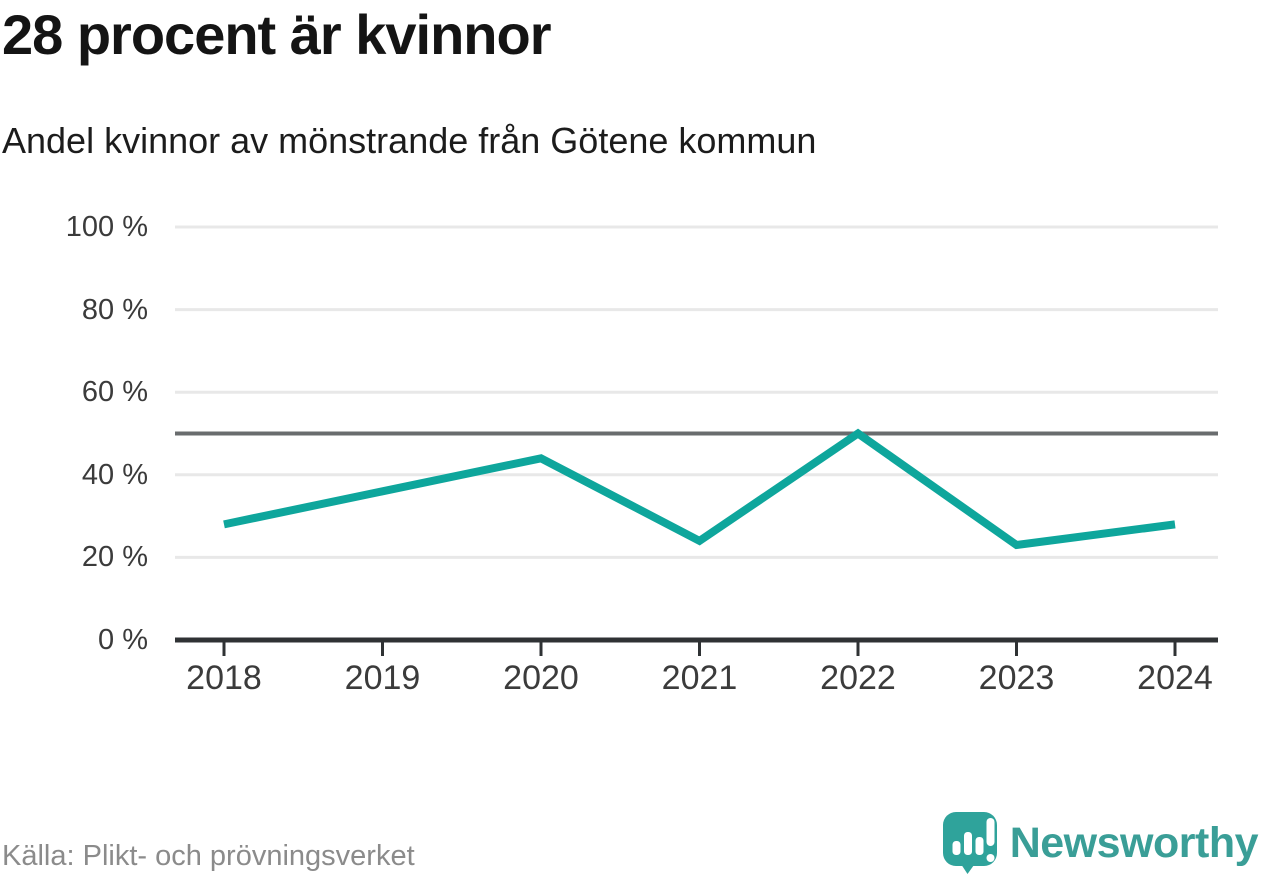 The height and width of the screenshot is (879, 1262). What do you see at coordinates (1175, 678) in the screenshot?
I see `x-axis-tick-label: 2024` at bounding box center [1175, 678].